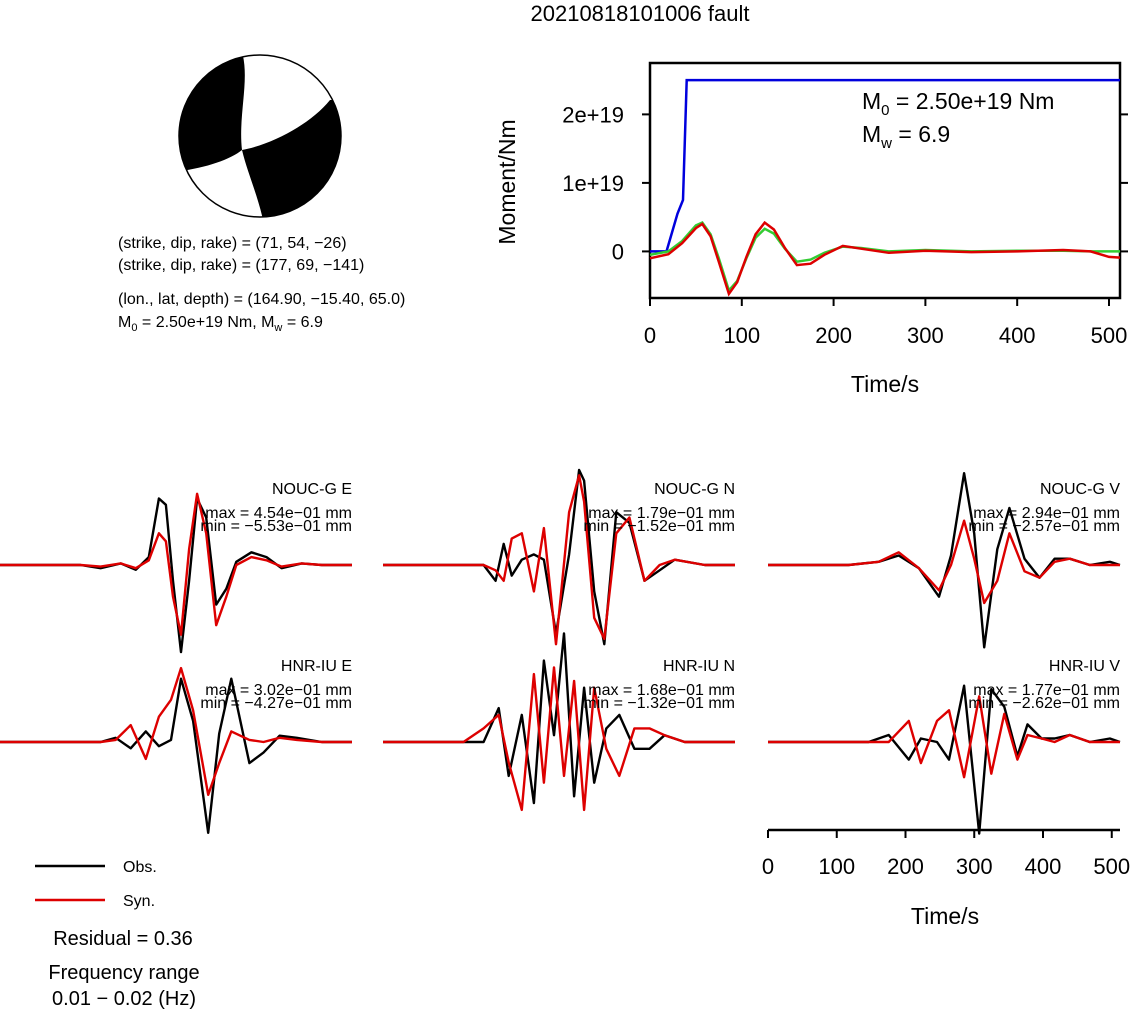  What do you see at coordinates (833, 335) in the screenshot?
I see `moment-xtick-label: 200` at bounding box center [833, 335].